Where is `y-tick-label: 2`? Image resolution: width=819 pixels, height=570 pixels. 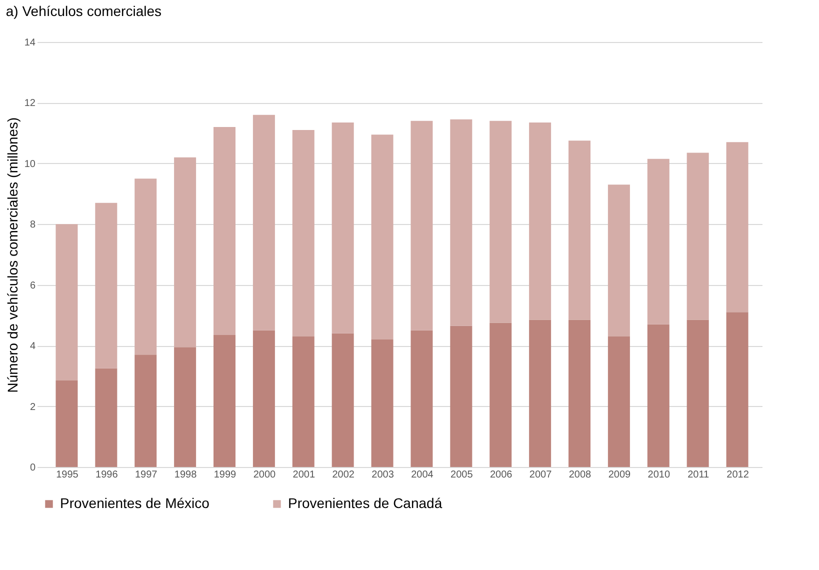
y-tick-label: 2 is located at coordinates (33, 407).